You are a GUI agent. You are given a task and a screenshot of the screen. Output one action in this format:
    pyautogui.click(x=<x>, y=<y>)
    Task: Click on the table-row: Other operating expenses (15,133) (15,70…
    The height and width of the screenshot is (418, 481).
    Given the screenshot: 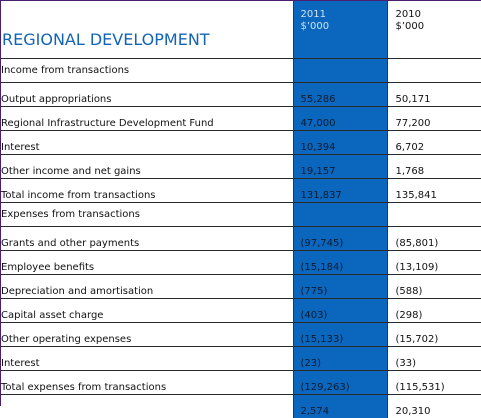 What is the action you would take?
    pyautogui.click(x=241, y=335)
    